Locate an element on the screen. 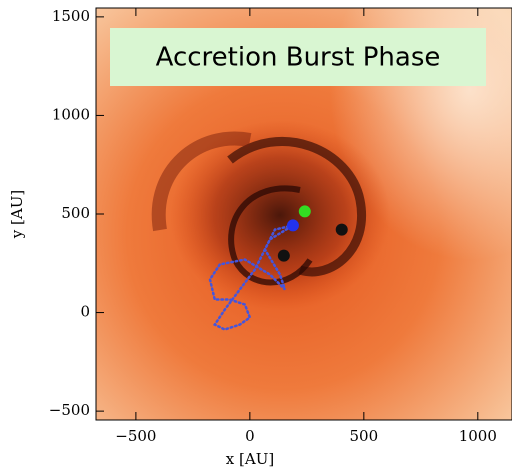 This screenshot has height=472, width=512. title-box is located at coordinates (298, 57).